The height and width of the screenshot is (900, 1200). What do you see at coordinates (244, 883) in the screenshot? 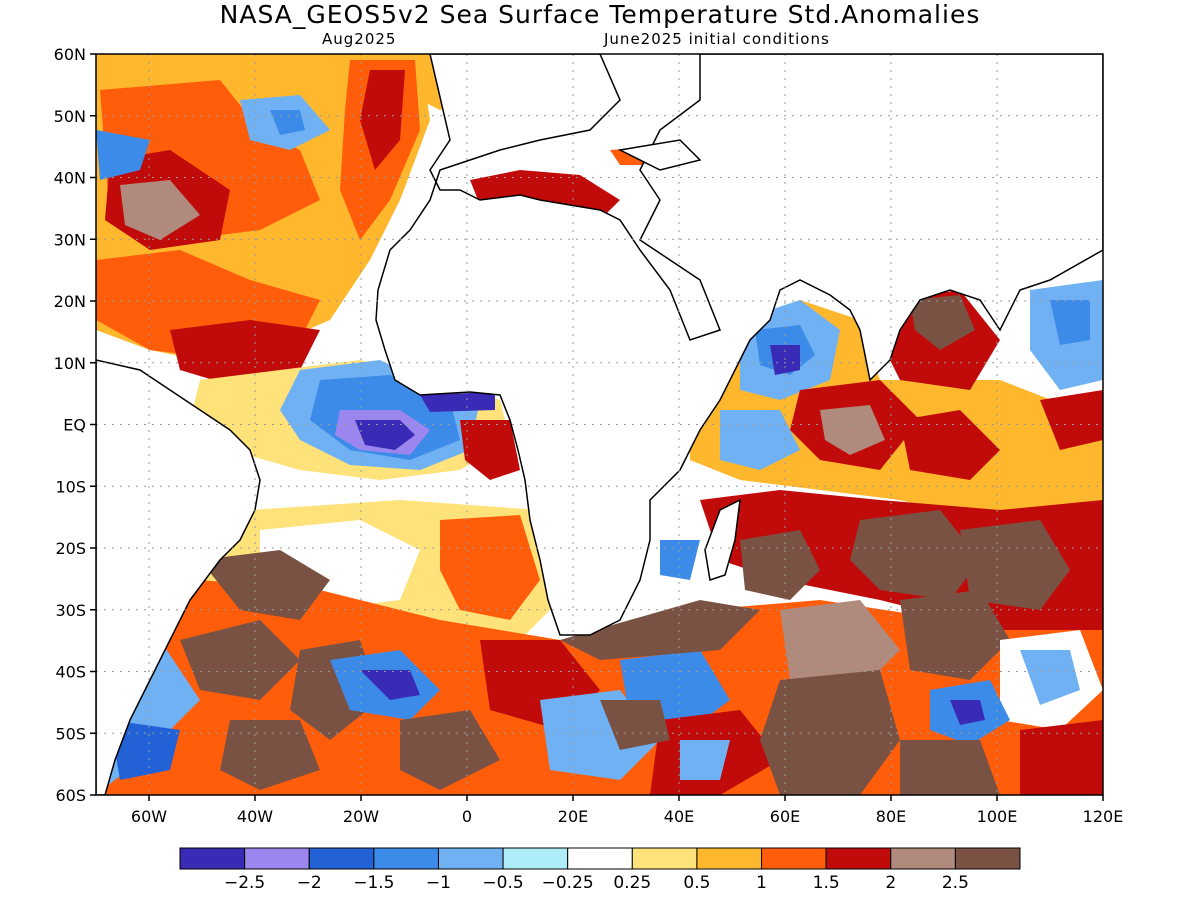
I see `colorbar-label: −2.5` at bounding box center [244, 883].